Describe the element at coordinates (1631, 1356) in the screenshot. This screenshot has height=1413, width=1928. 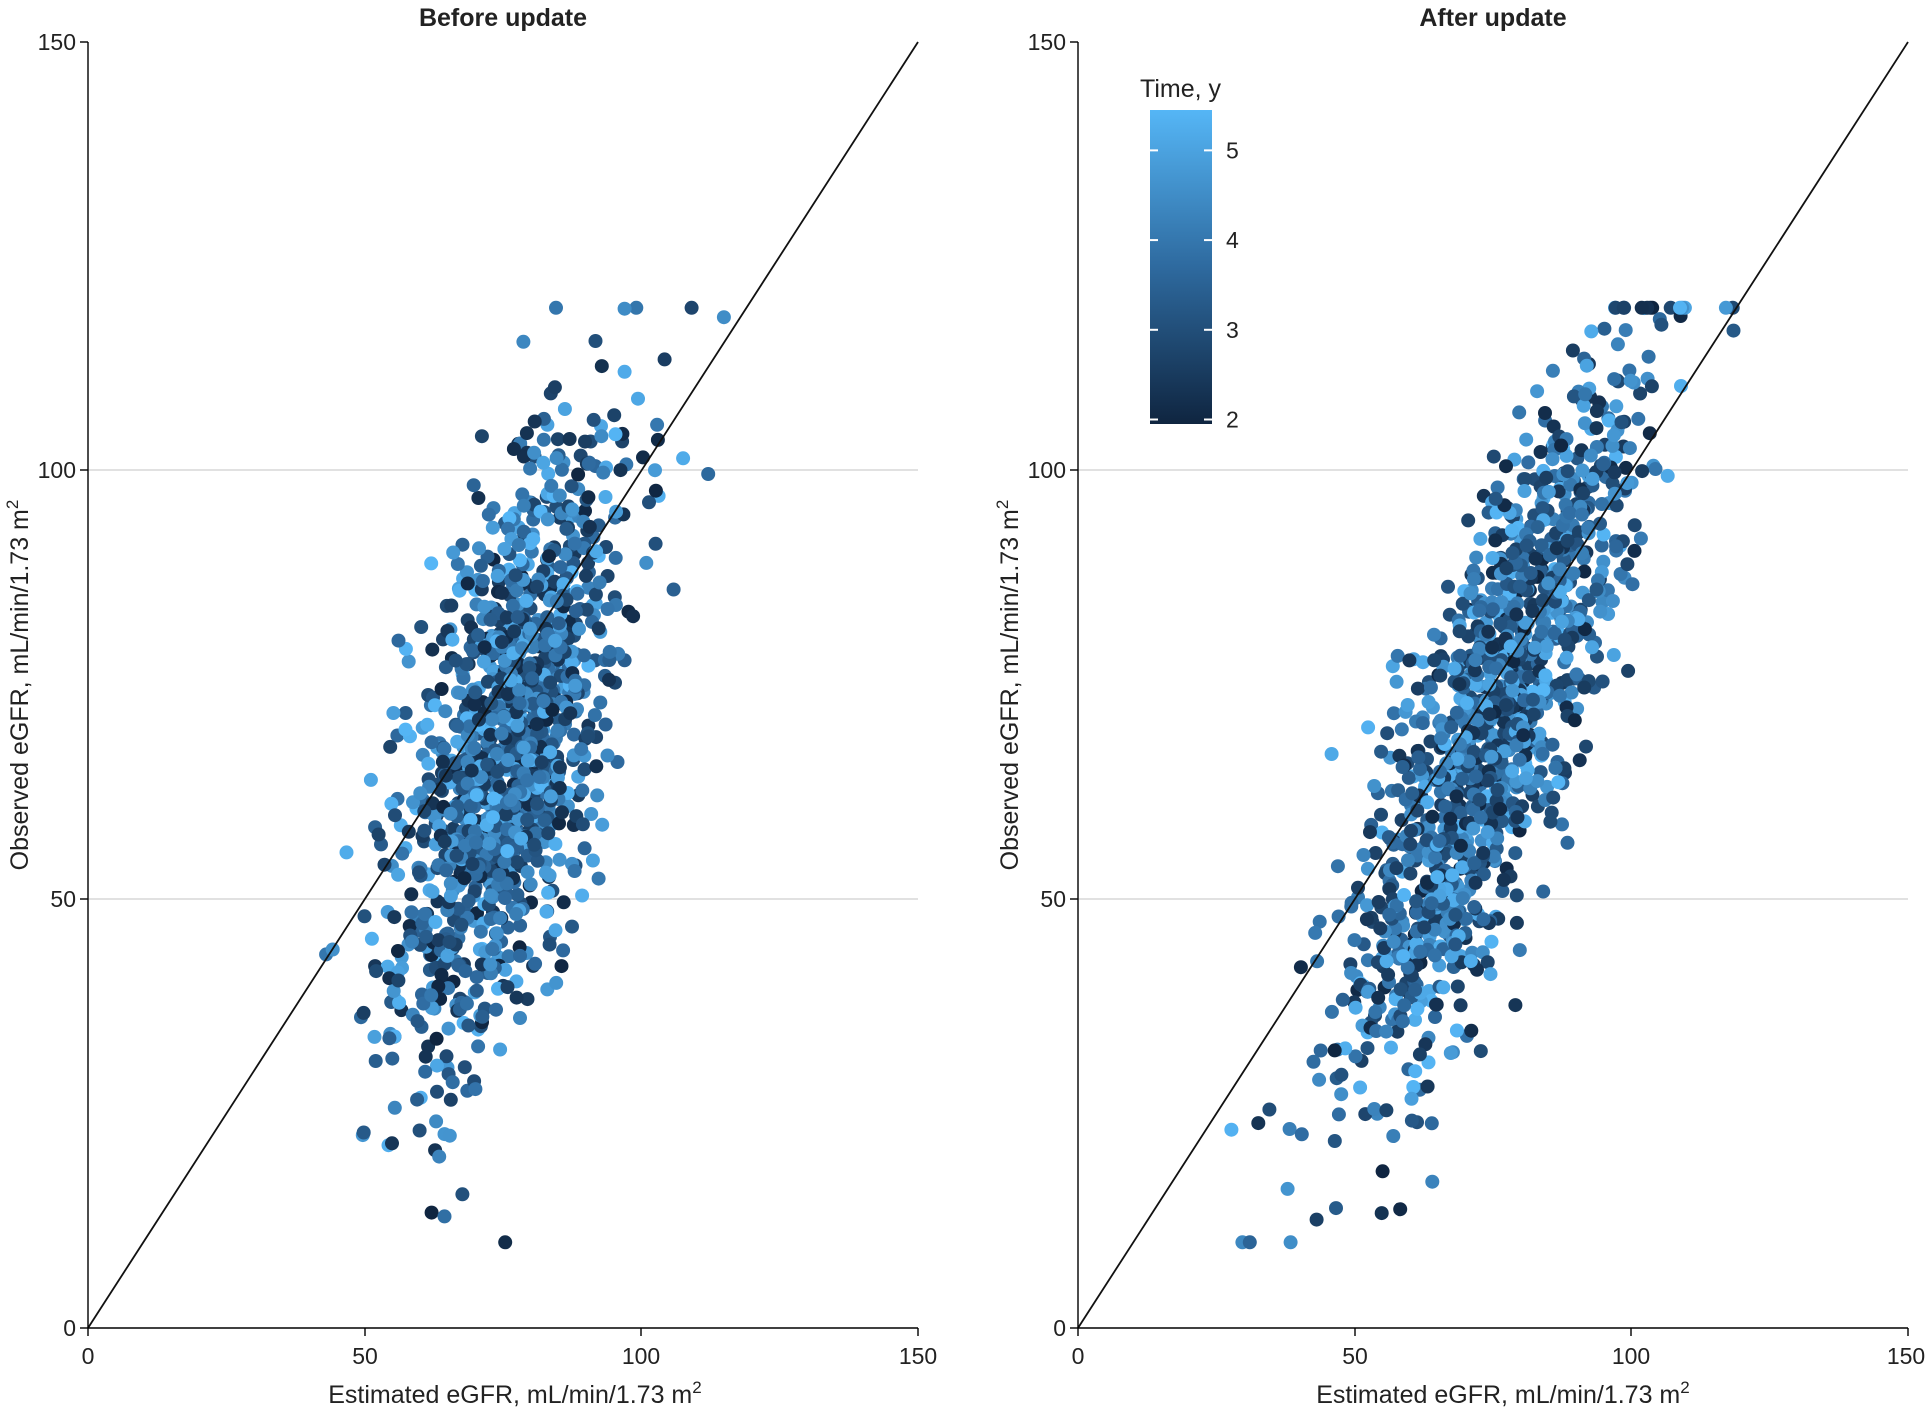
I see `x-tick-label: 100` at that location.